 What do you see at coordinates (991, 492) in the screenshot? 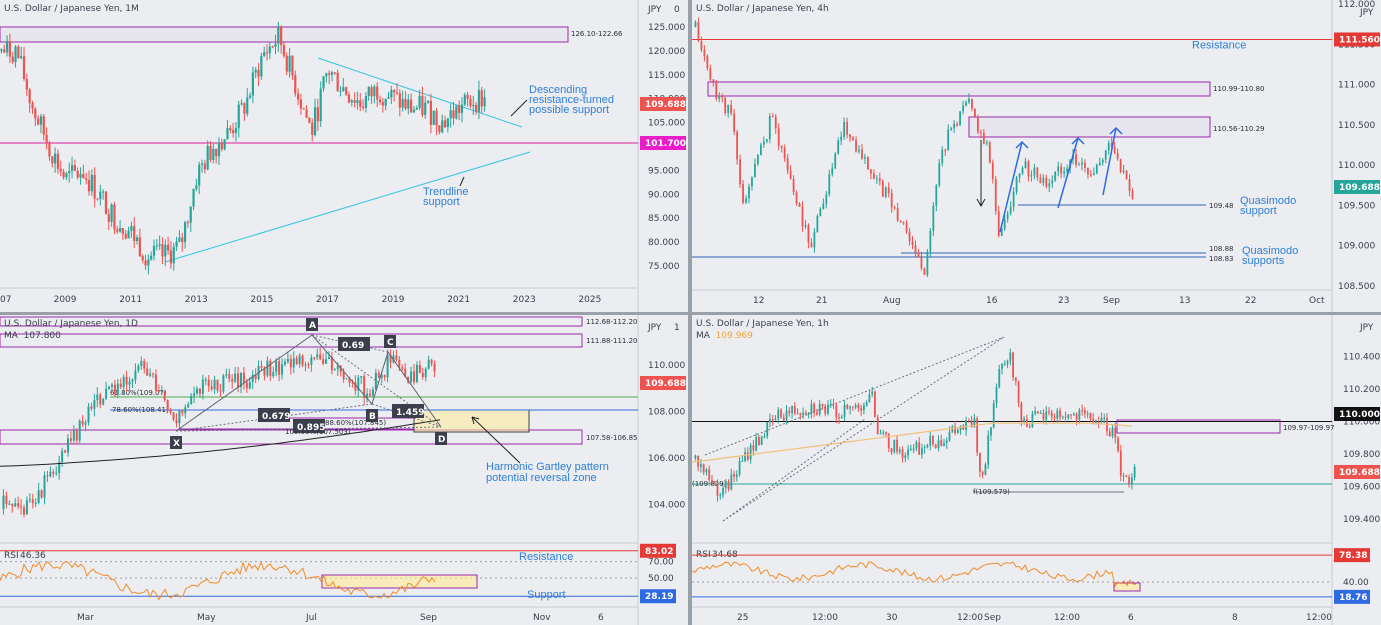
I see `fib-label: f(109.579)` at bounding box center [991, 492].